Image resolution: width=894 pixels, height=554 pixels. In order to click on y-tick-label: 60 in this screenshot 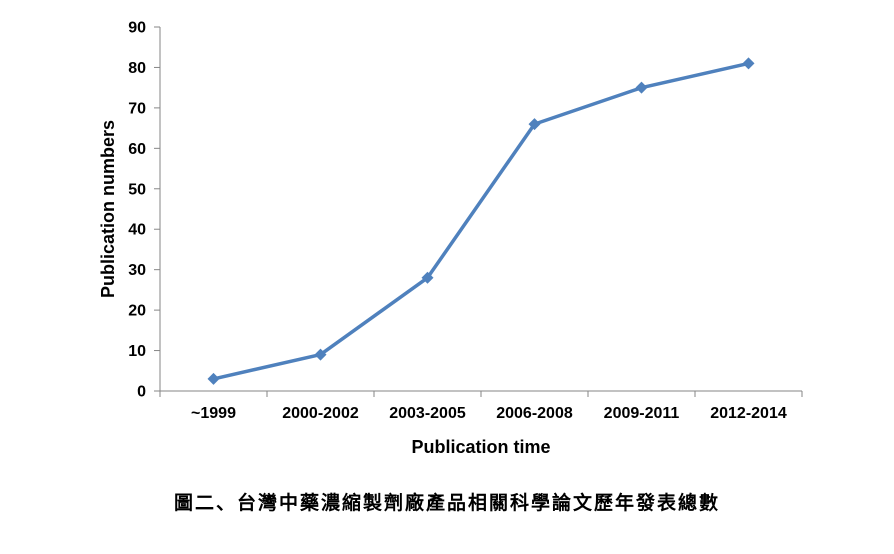, I will do `click(137, 149)`.